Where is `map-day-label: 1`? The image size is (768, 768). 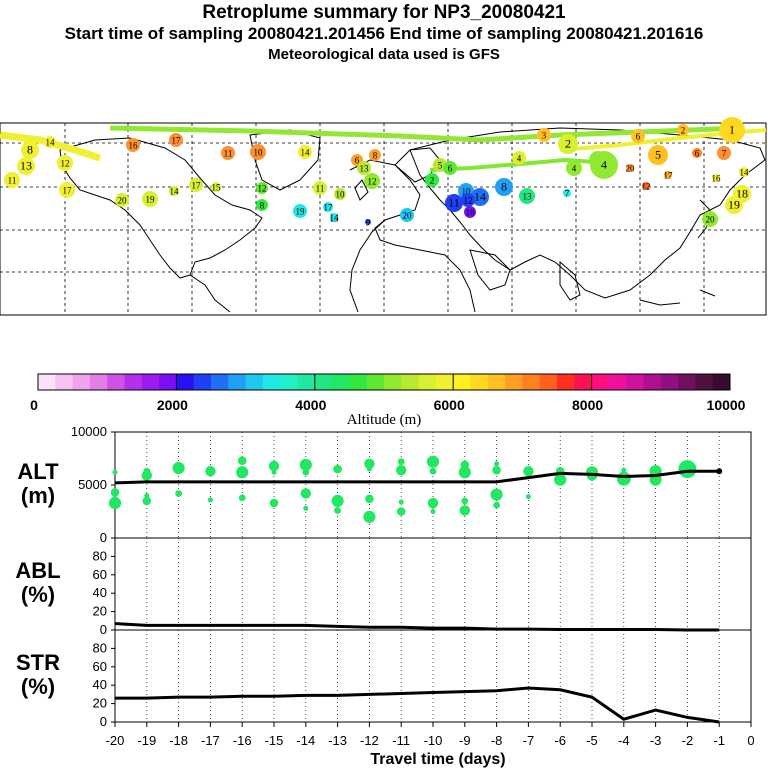
map-day-label: 1 is located at coordinates (732, 130).